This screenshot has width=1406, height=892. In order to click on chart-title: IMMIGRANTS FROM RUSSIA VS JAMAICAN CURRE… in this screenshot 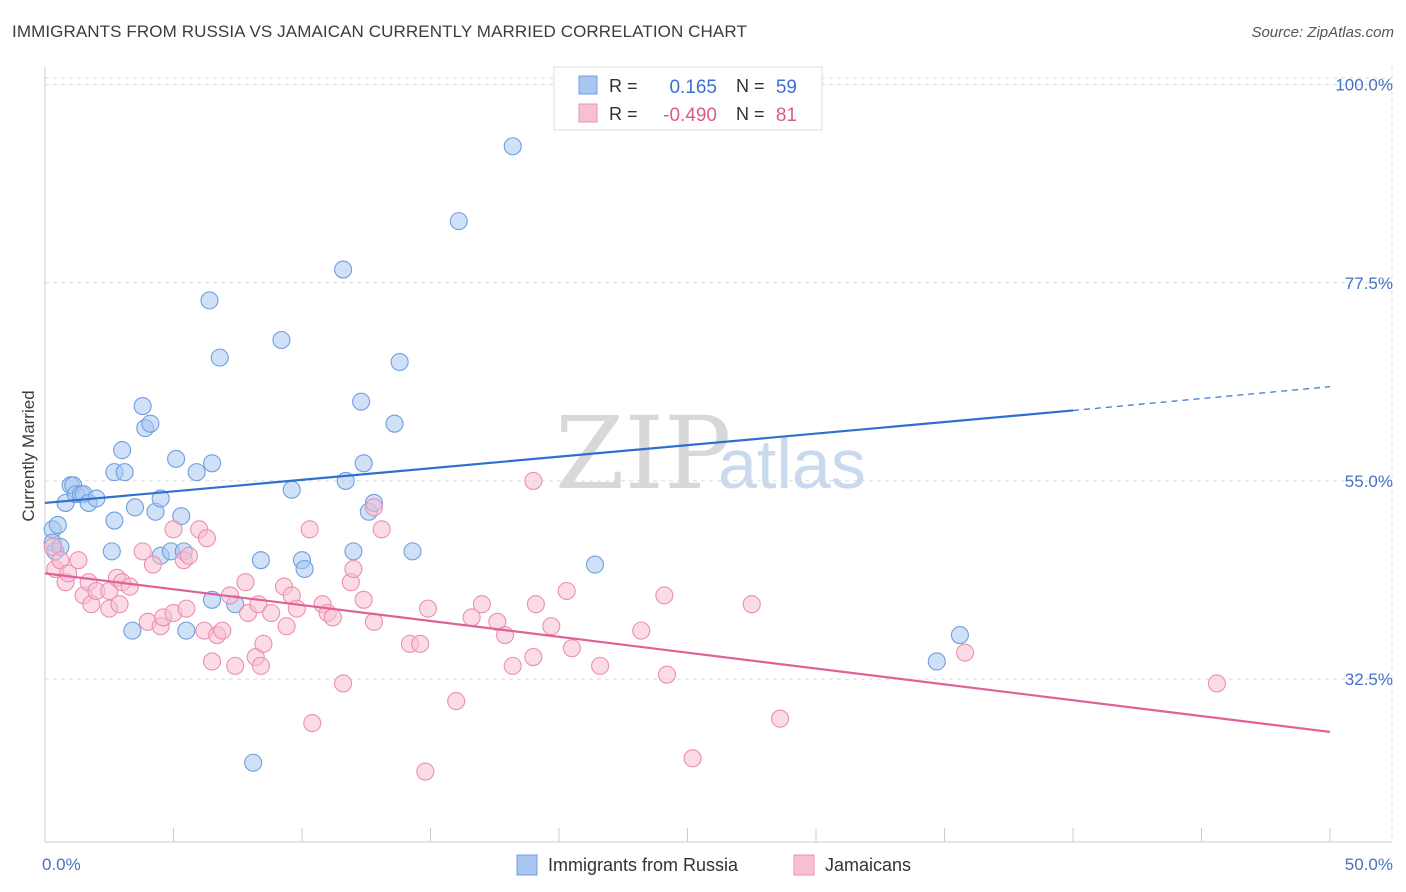, I will do `click(379, 31)`.